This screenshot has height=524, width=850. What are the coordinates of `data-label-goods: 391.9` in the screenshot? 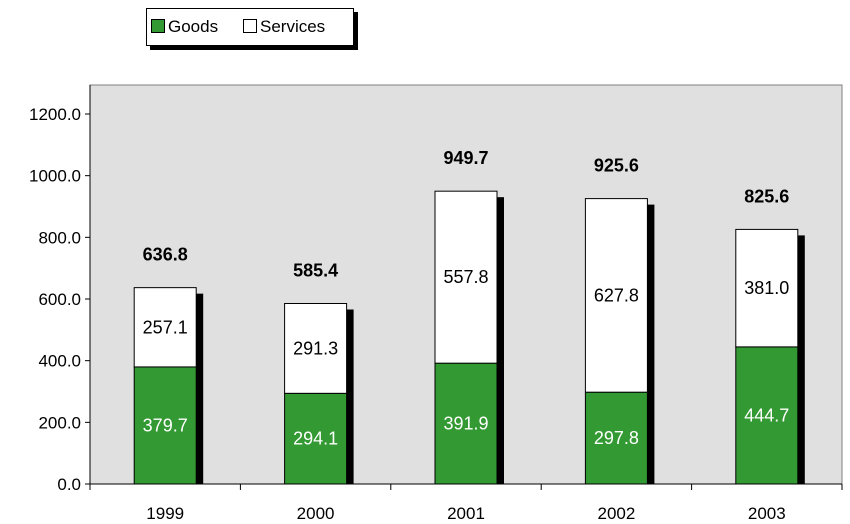 It's located at (465, 424).